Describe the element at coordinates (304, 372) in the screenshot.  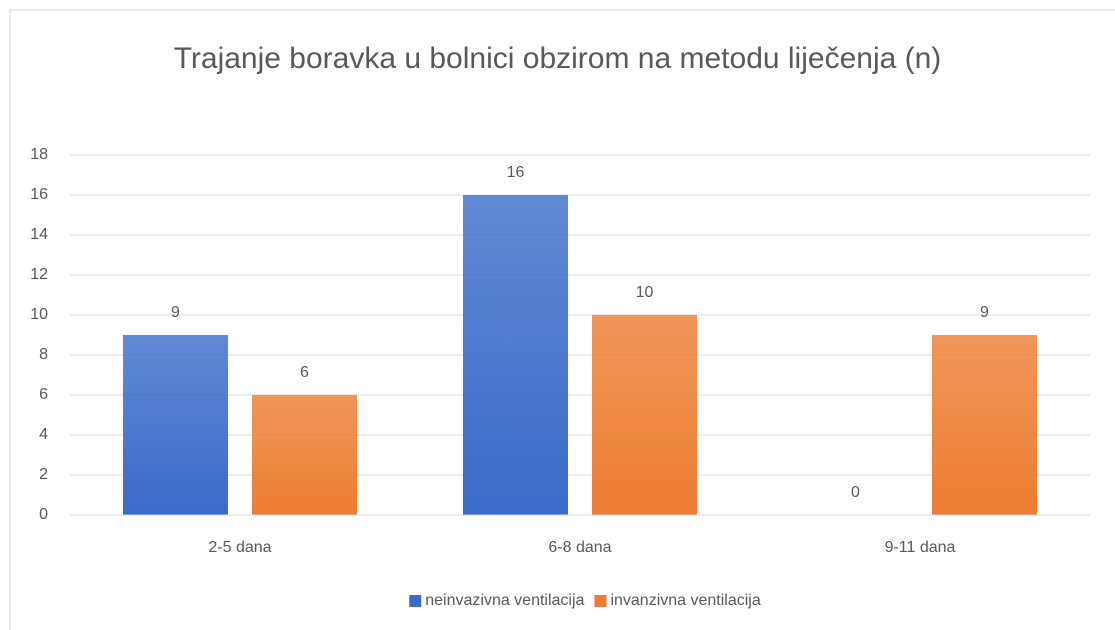
I see `data-label: 6` at that location.